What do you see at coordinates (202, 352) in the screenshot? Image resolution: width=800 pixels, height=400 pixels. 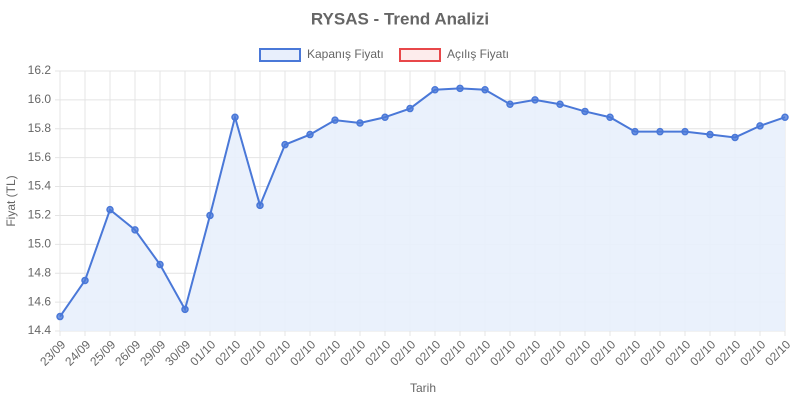 I see `x-tick-label: 01/10` at bounding box center [202, 352].